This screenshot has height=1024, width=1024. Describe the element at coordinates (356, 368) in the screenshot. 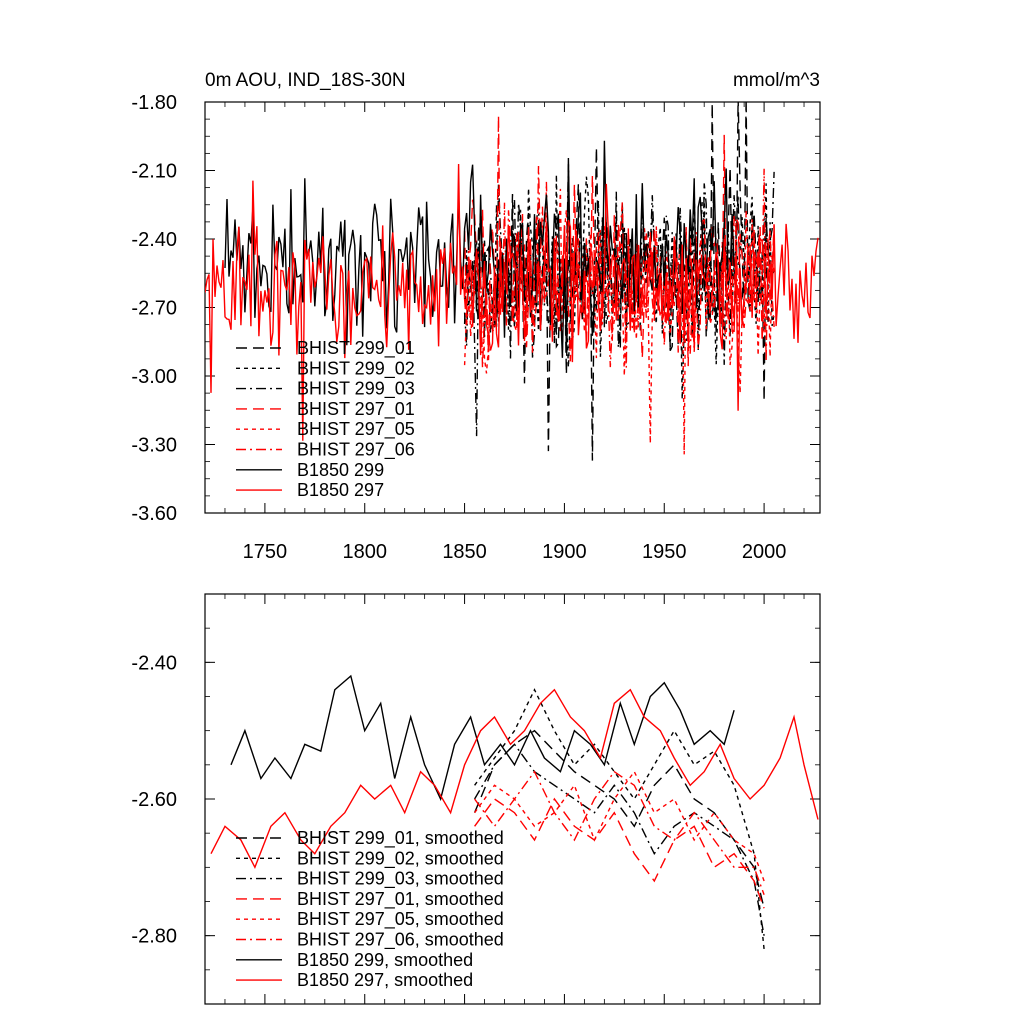

I see `legend-label: BHIST 299_02` at that location.